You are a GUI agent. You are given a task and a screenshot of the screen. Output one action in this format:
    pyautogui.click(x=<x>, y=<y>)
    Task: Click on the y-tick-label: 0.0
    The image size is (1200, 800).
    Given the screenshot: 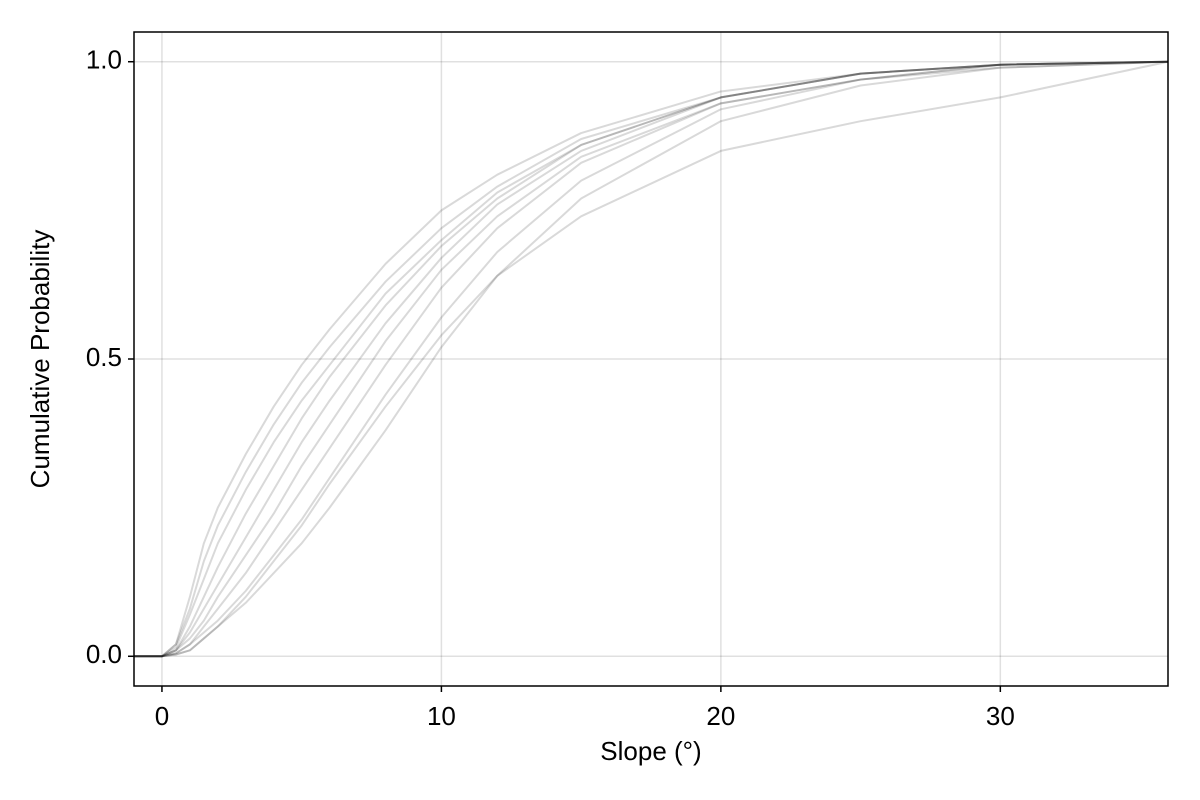 What is the action you would take?
    pyautogui.click(x=104, y=654)
    